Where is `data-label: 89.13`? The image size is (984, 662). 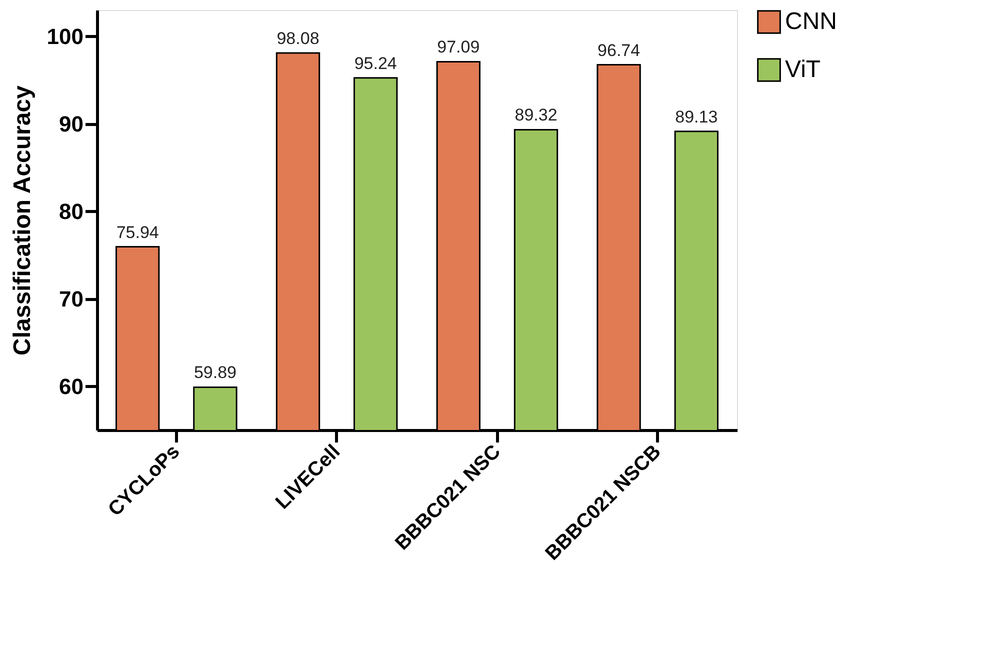 data-label: 89.13 is located at coordinates (696, 116).